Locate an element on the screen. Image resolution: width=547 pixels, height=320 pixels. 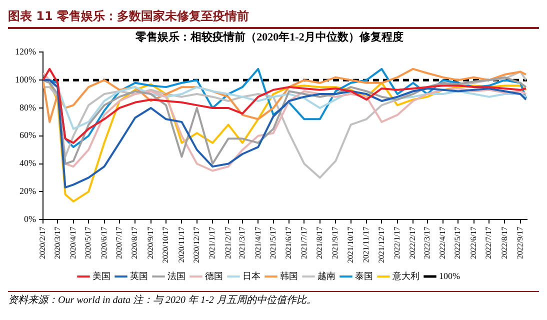
legend-label: 越南 is located at coordinates (327, 275).